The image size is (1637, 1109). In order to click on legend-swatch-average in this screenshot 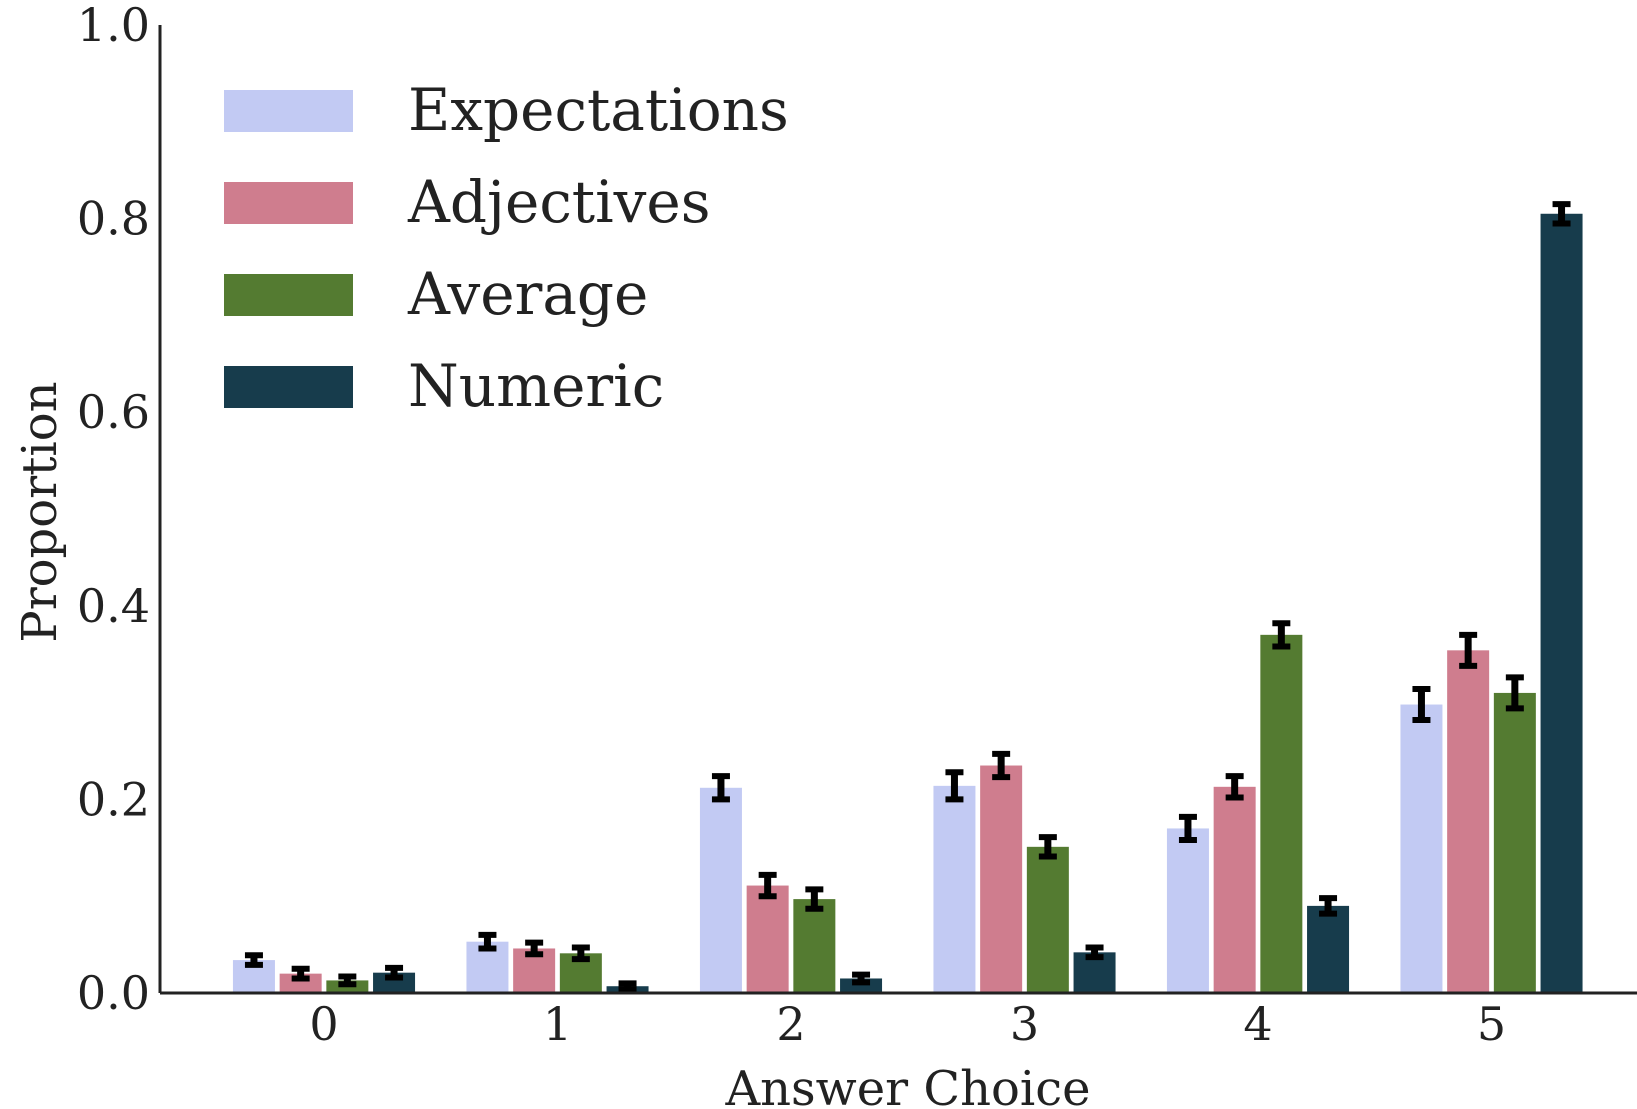, I will do `click(288, 295)`.